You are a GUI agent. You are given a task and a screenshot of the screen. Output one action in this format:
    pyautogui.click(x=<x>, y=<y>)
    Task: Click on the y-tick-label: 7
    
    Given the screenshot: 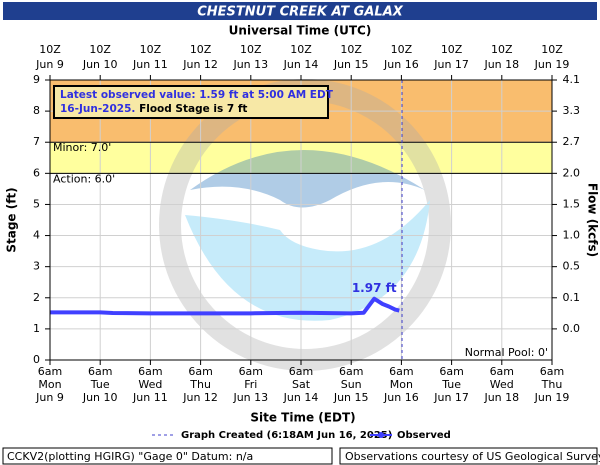 What is the action you would take?
    pyautogui.click(x=36, y=141)
    